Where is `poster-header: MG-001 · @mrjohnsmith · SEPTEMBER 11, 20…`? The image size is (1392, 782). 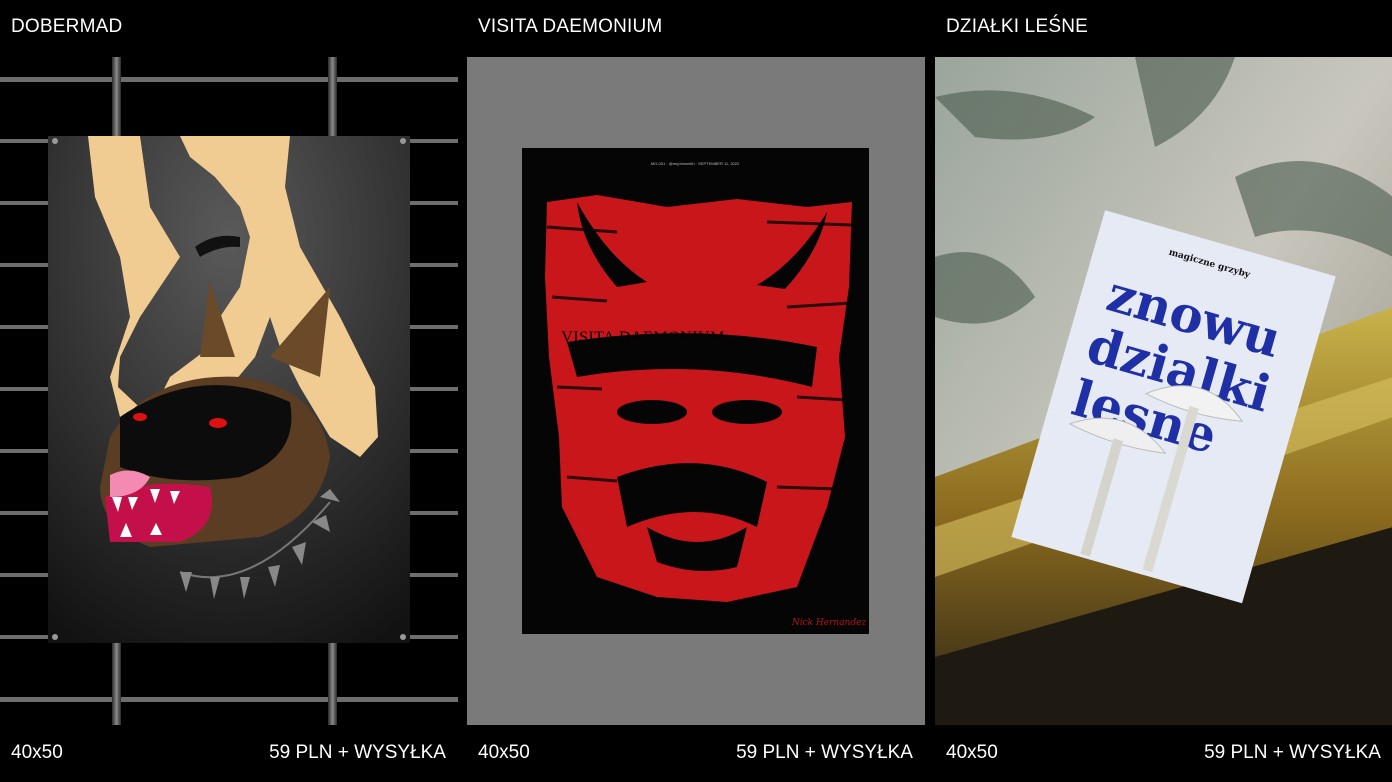 poster-header: MG-001 · @mrjohnsmith · SEPTEMBER 11, 20… is located at coordinates (695, 163).